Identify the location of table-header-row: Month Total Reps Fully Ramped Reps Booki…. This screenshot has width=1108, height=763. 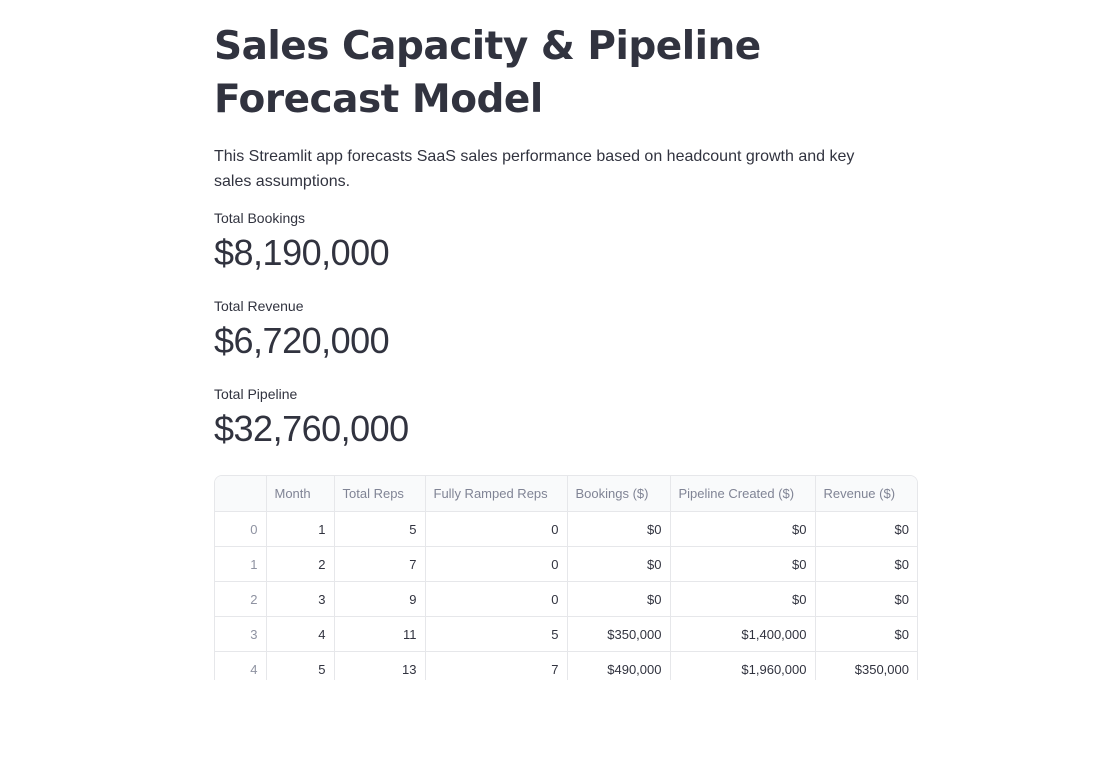
(566, 494).